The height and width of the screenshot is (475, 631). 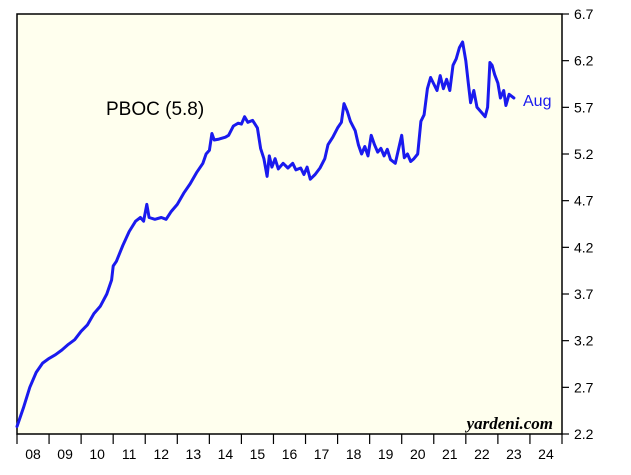 I want to click on y-tick-label: 5.7, so click(x=584, y=107).